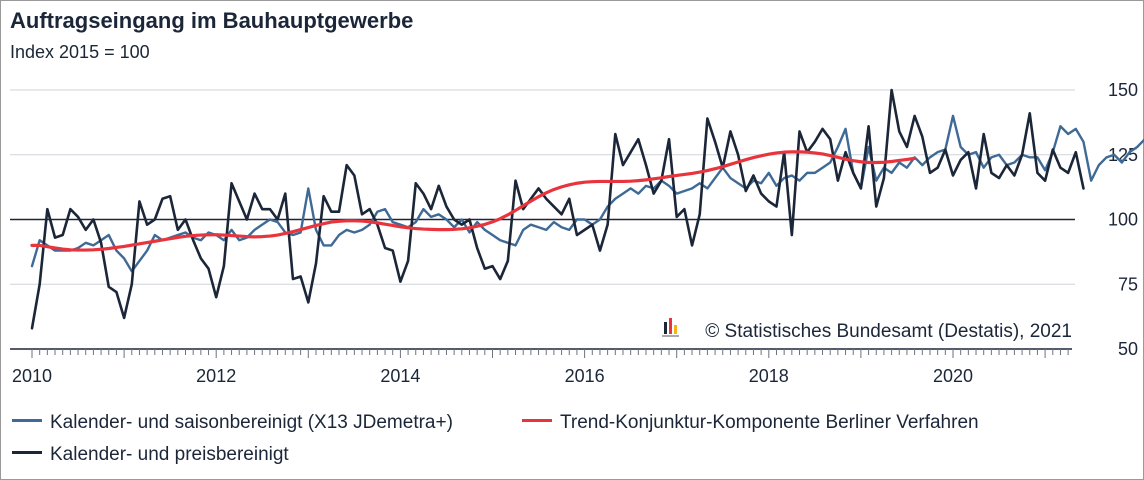  I want to click on legend-item-preisbereinigt: Kalender- und preisbereinigt, so click(150, 455).